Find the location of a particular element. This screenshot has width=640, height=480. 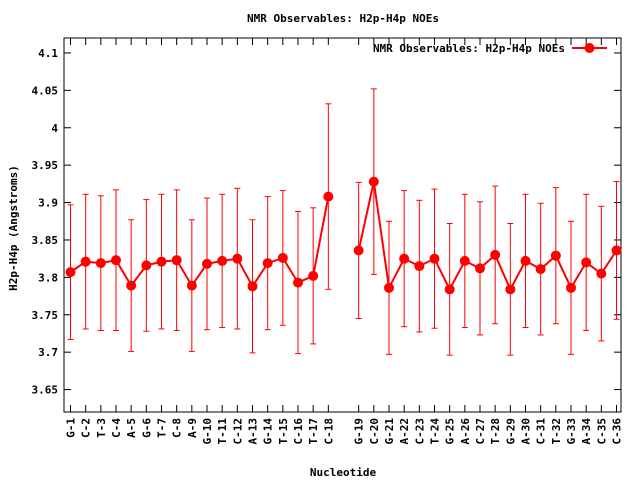

y-tick-label: 3.95 is located at coordinates (45, 165).